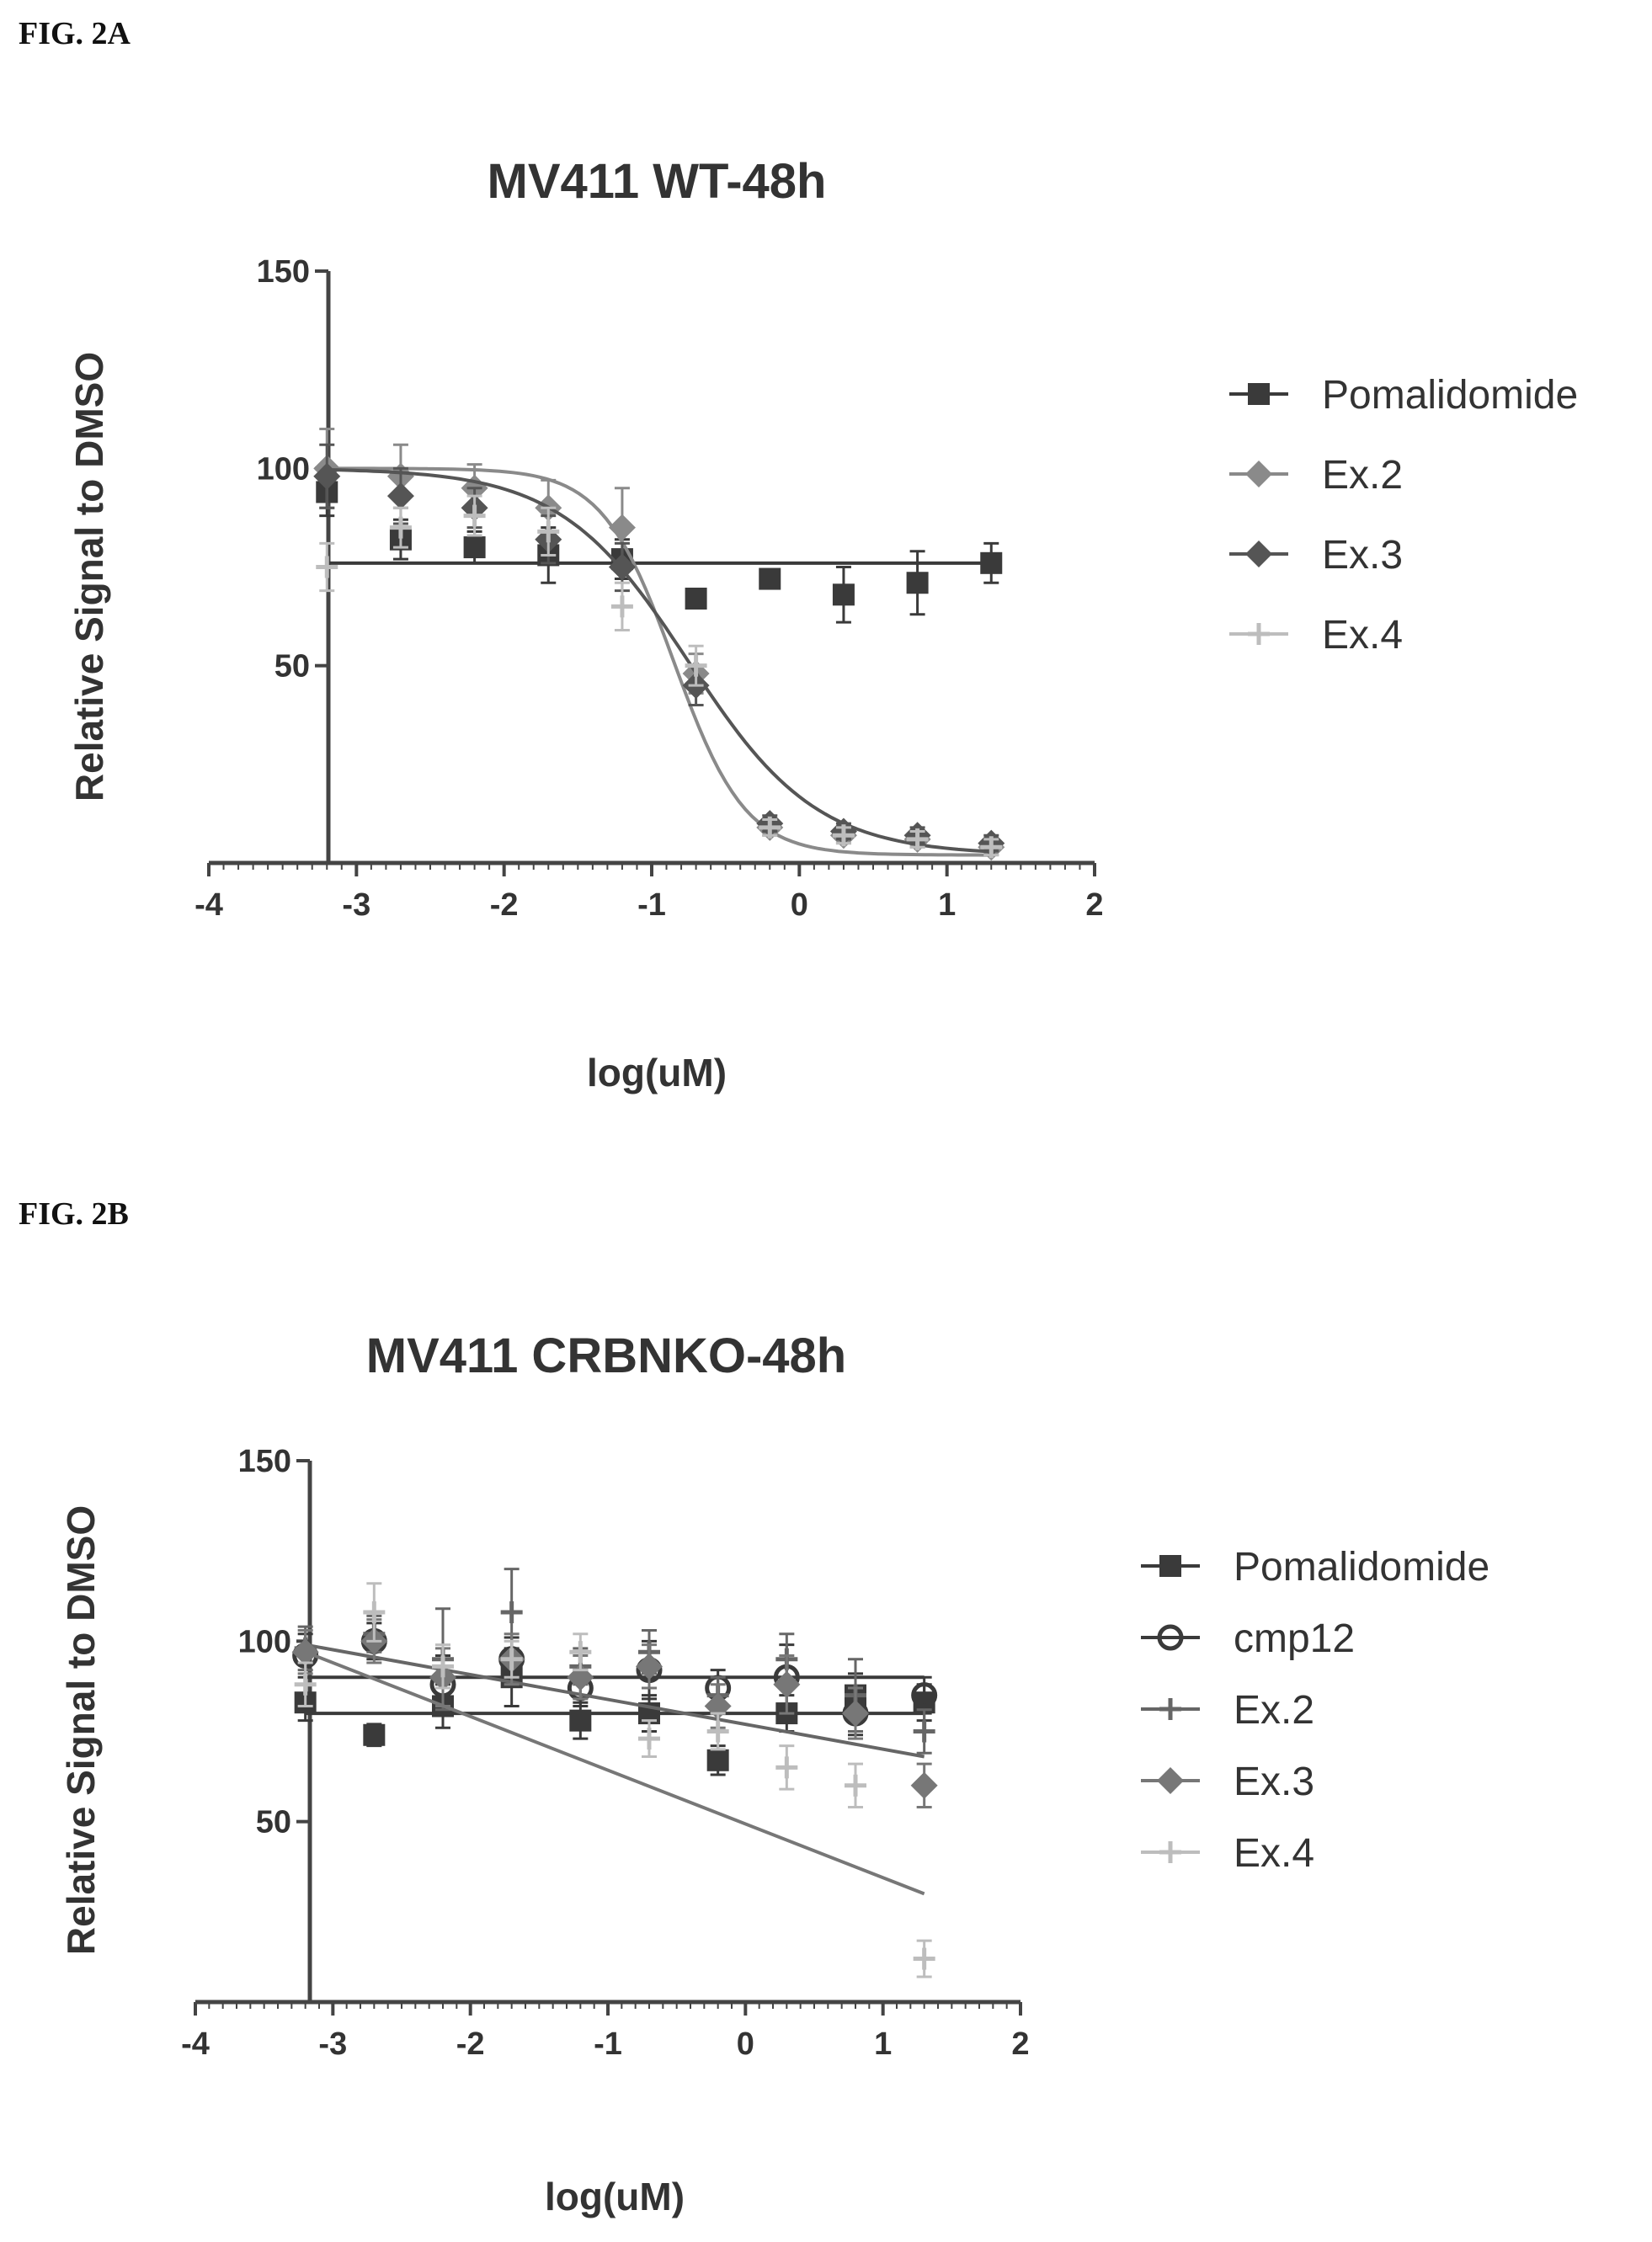 This screenshot has width=1652, height=2242. What do you see at coordinates (1315, 1710) in the screenshot?
I see `chart-b-legend: Pomalidomide cmp12 Ex.2 Ex.3 Ex.4` at bounding box center [1315, 1710].